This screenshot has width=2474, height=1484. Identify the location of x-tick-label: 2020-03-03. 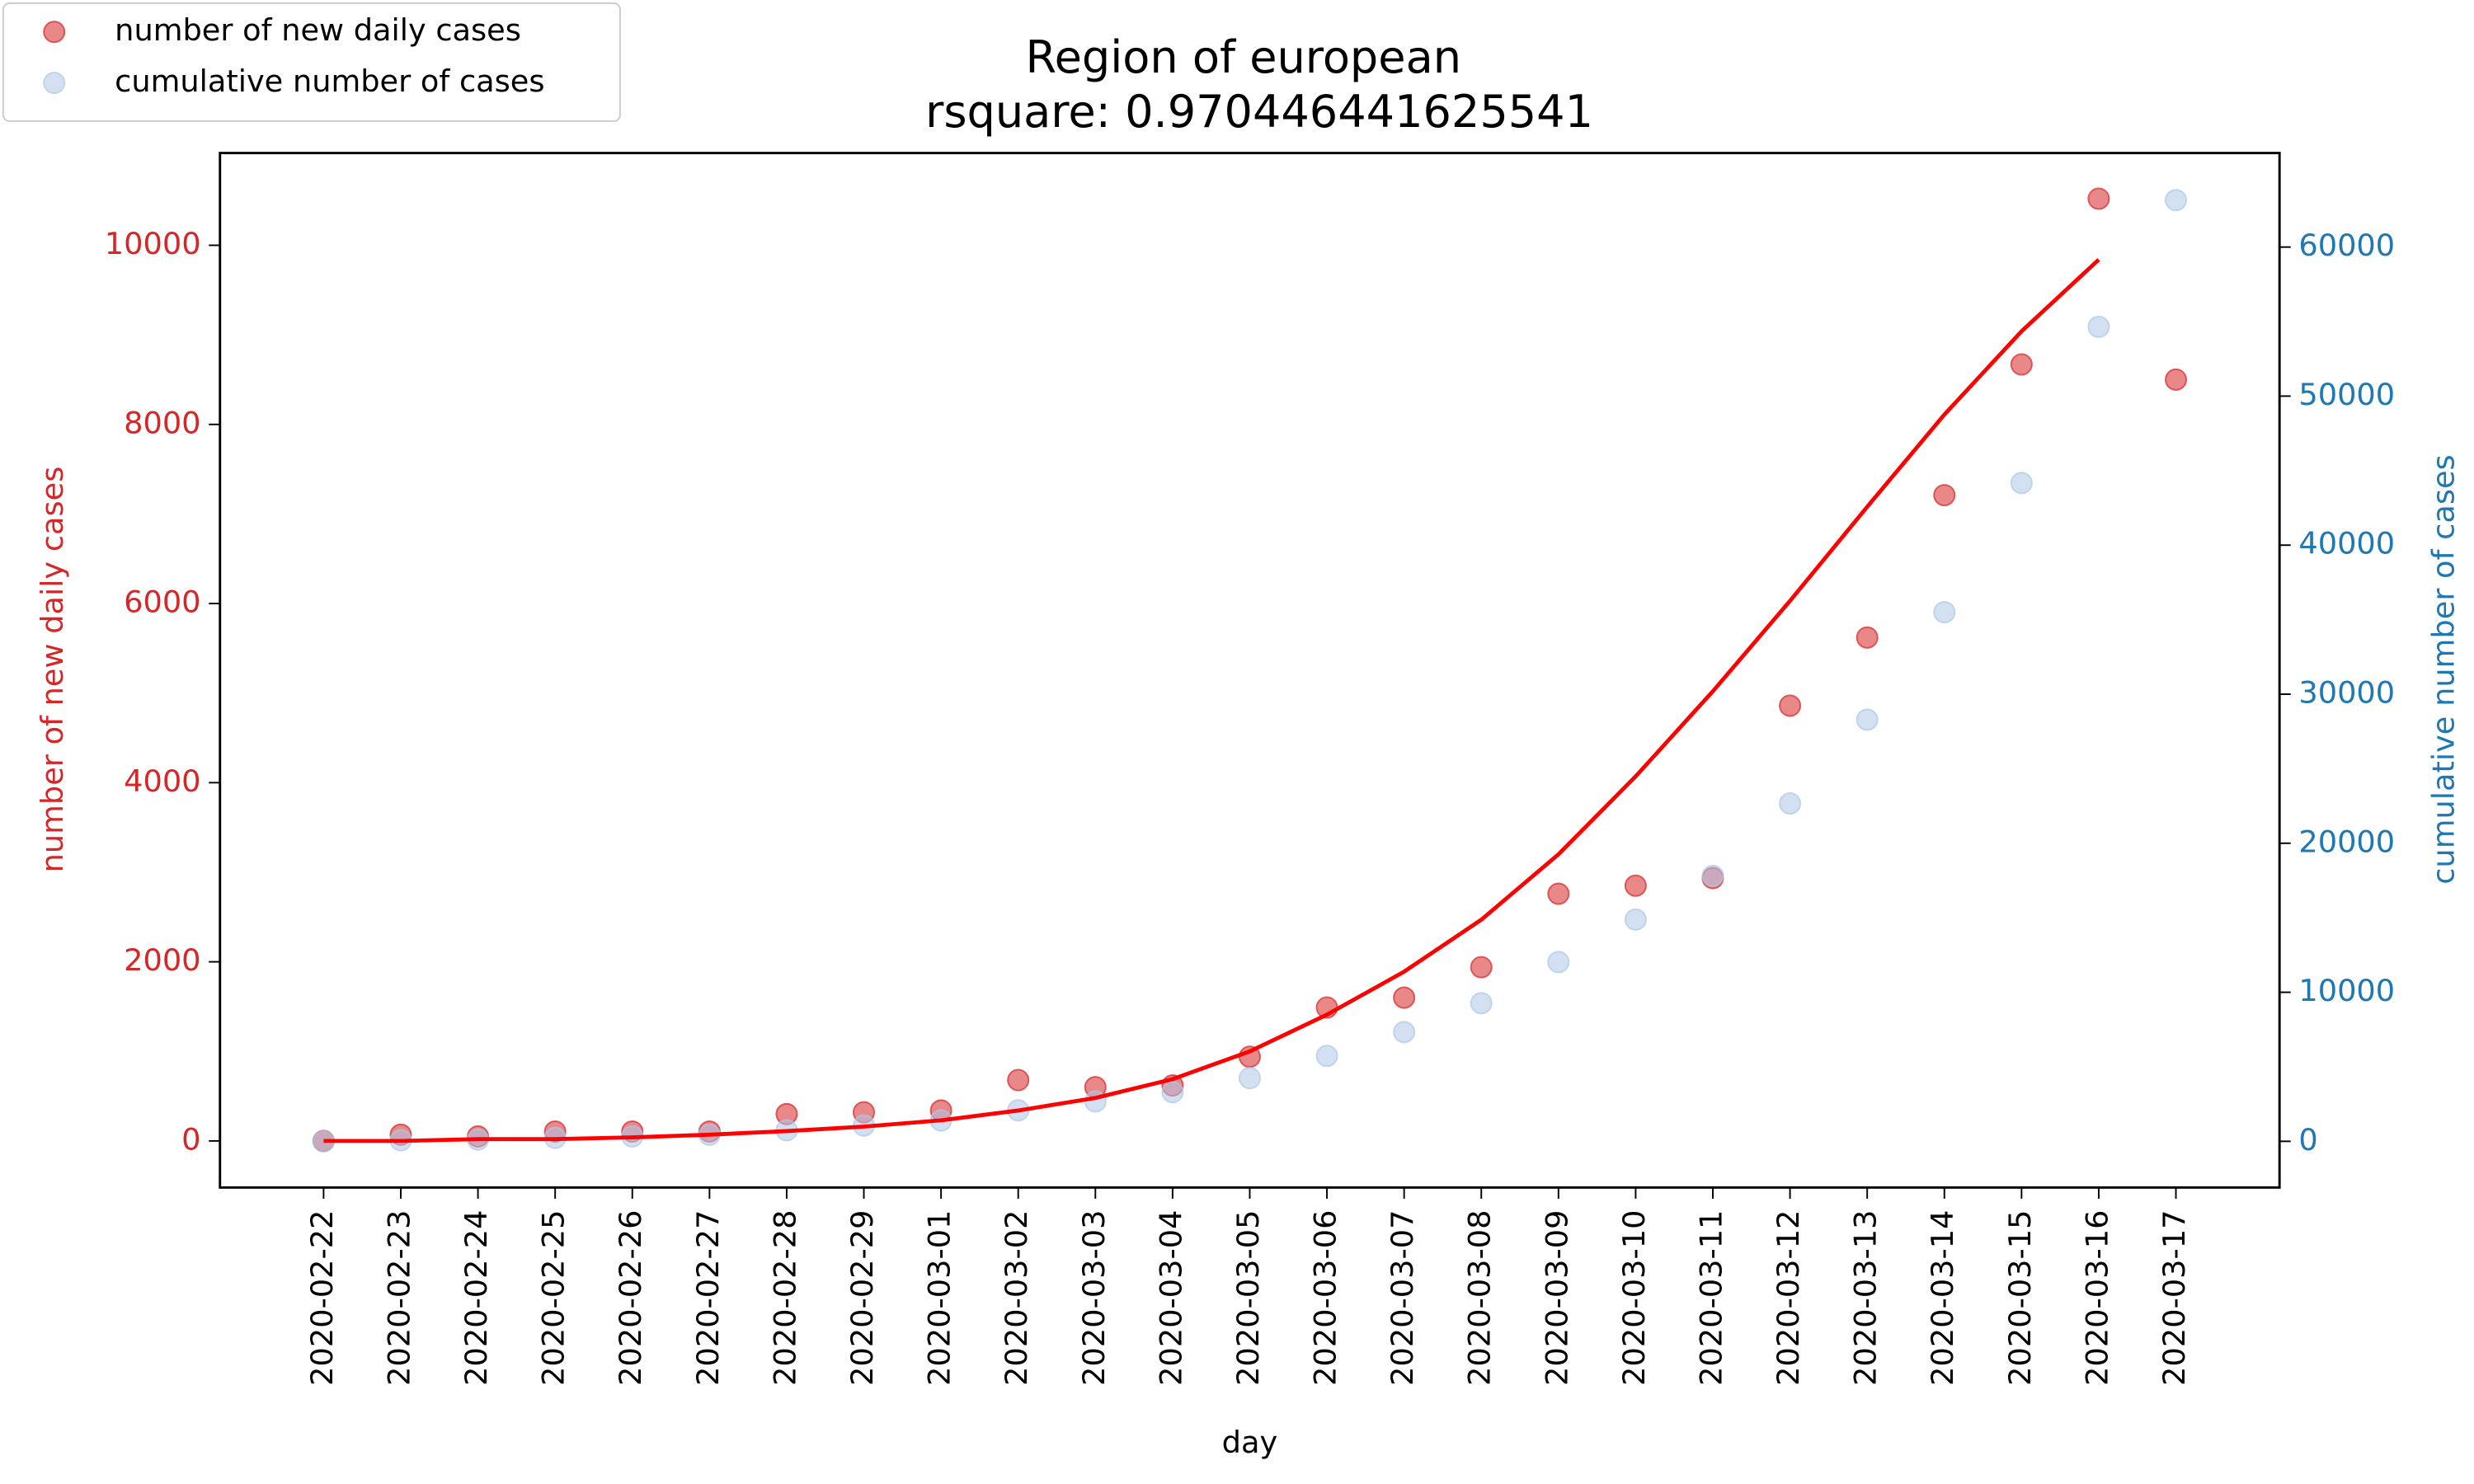
(1094, 1297).